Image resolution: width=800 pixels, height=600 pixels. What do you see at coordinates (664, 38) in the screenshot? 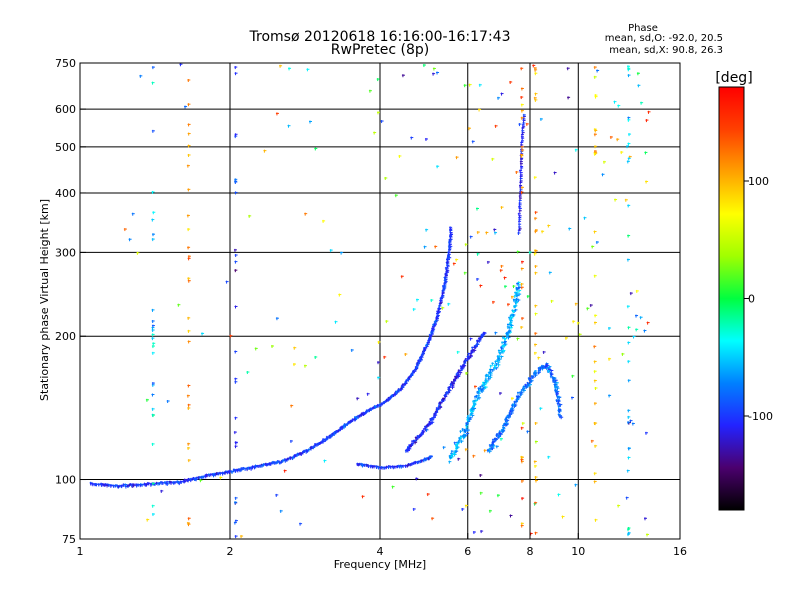
I see `phase-stats-o: mean, sd,O: -92.0, 20.5` at bounding box center [664, 38].